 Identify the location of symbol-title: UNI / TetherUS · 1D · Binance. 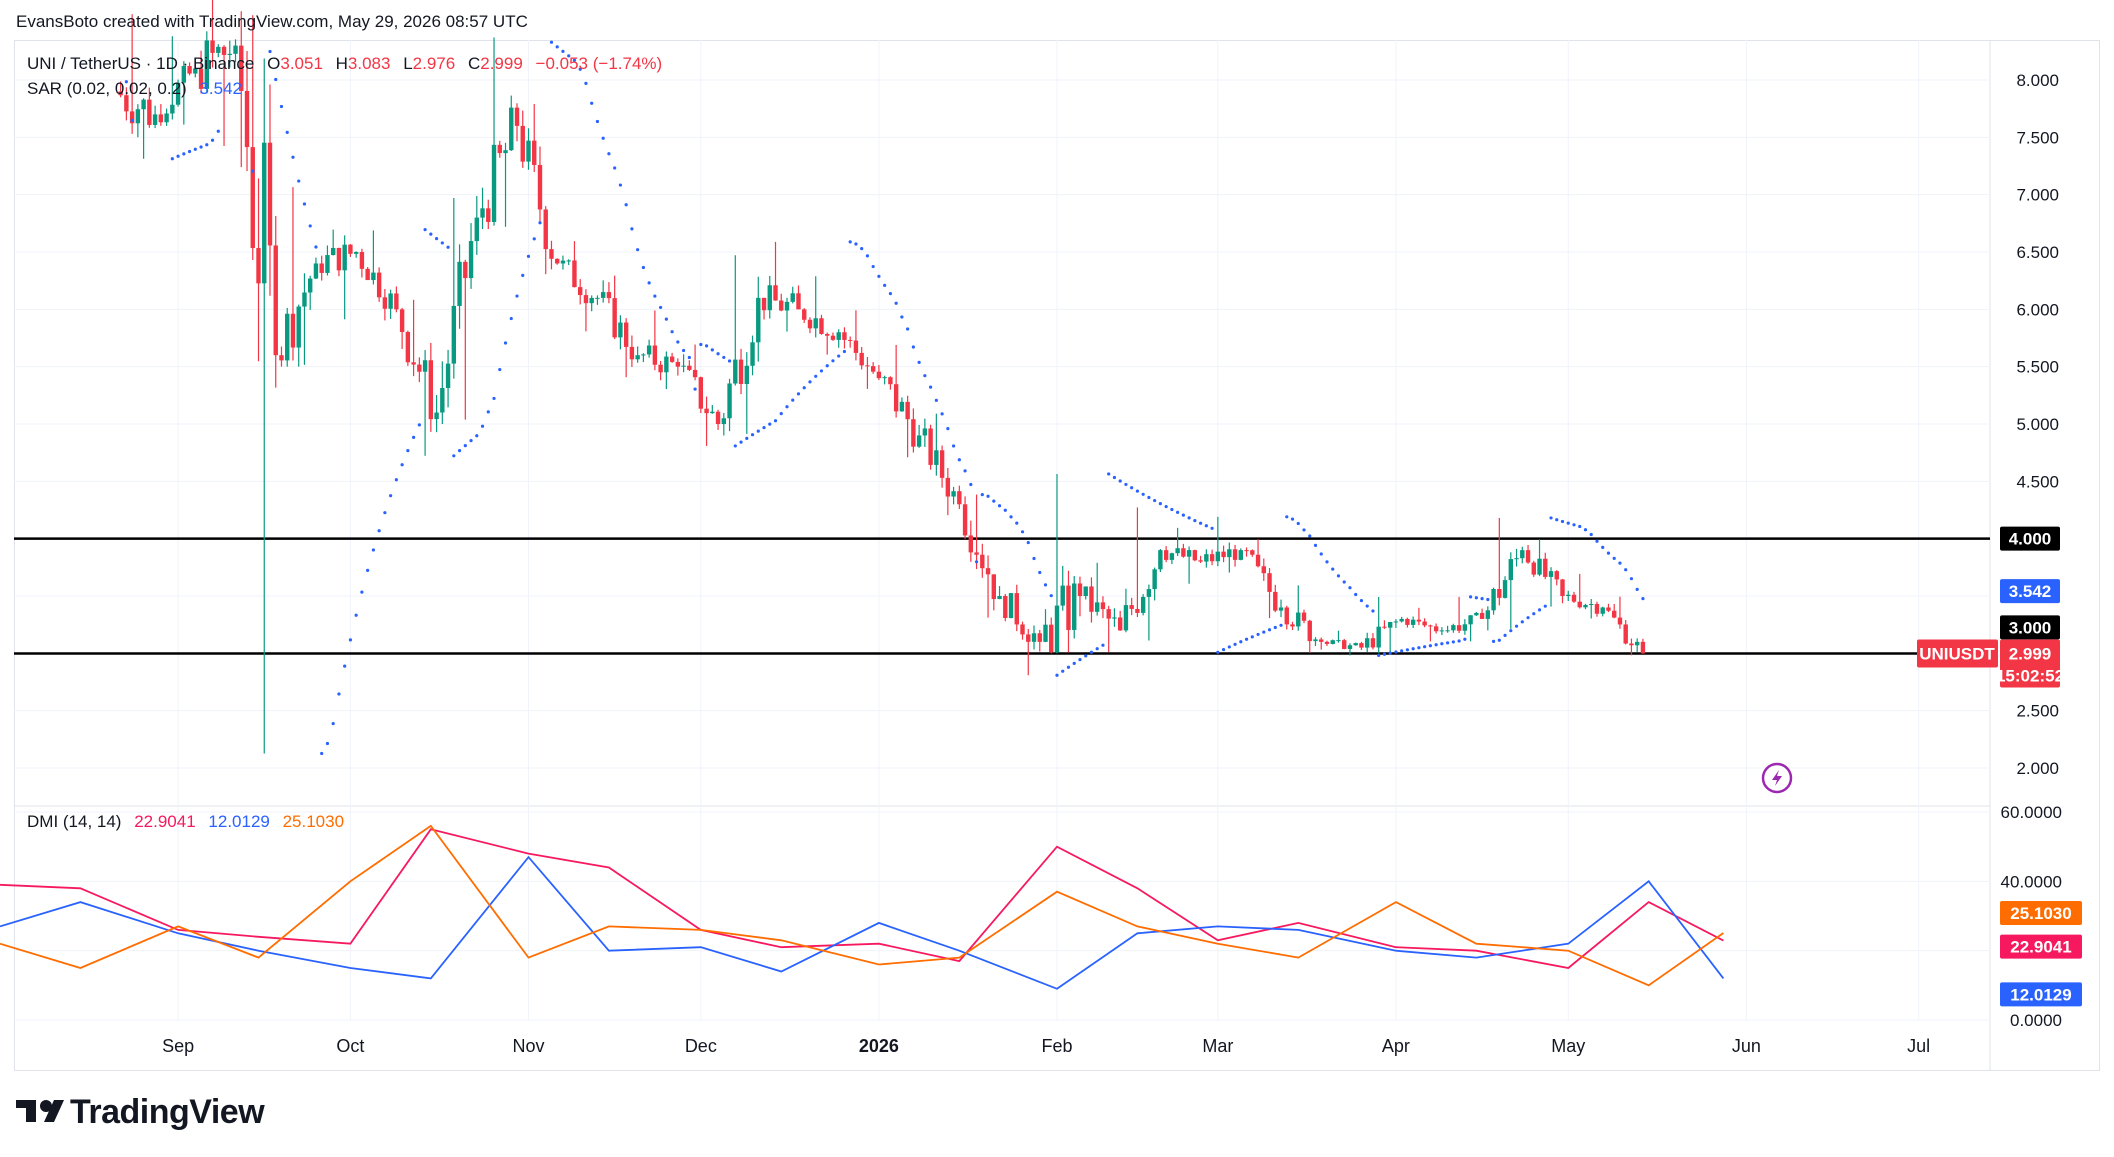
(141, 63).